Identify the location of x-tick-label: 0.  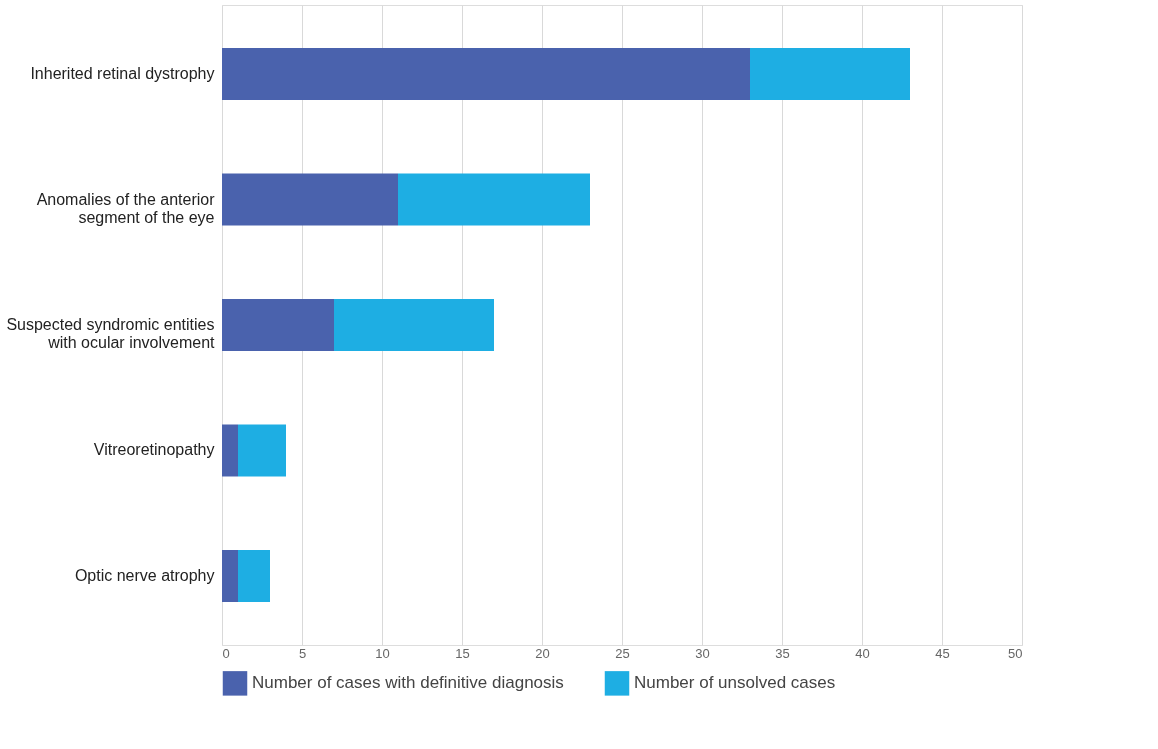
(226, 653).